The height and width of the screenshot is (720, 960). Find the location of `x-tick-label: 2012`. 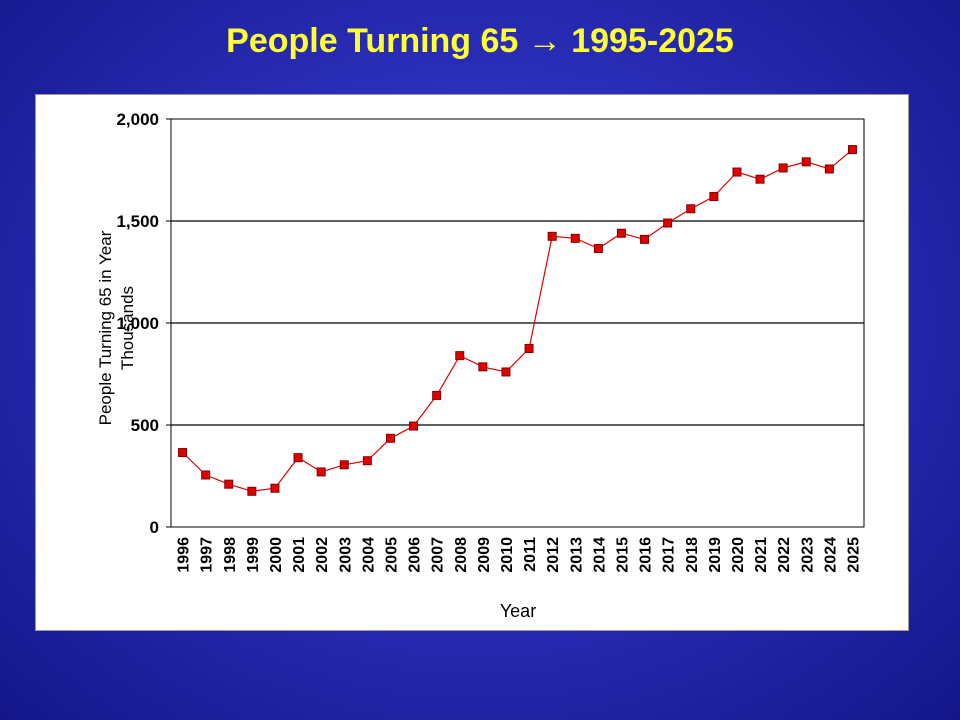

x-tick-label: 2012 is located at coordinates (553, 555).